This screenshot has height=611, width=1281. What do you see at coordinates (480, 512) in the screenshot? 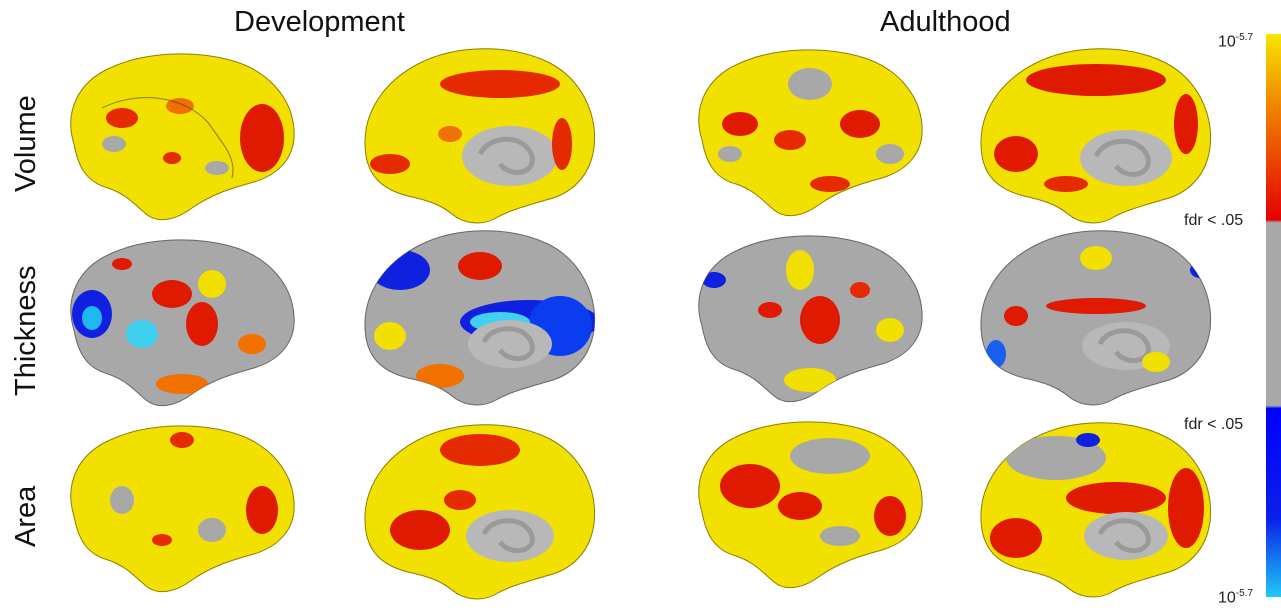
I see `development-area-medial` at bounding box center [480, 512].